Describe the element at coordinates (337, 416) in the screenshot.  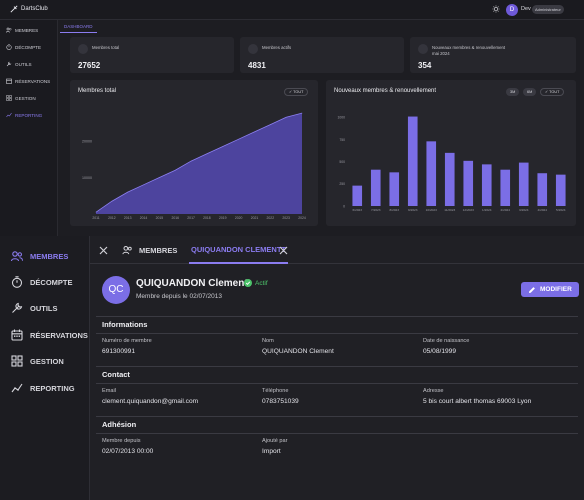
I see `divider` at that location.